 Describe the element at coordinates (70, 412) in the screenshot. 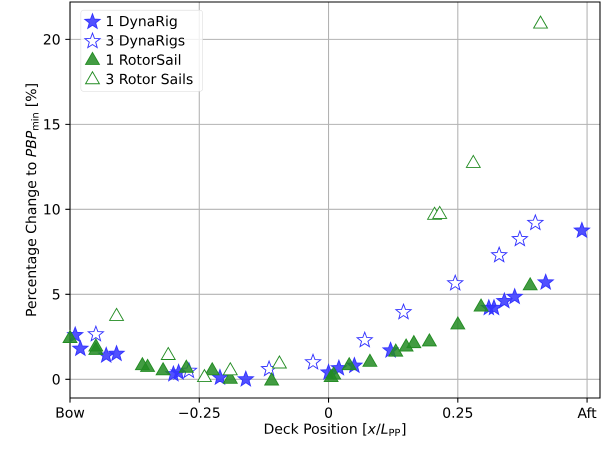

I see `x-tick-label: Bow` at that location.